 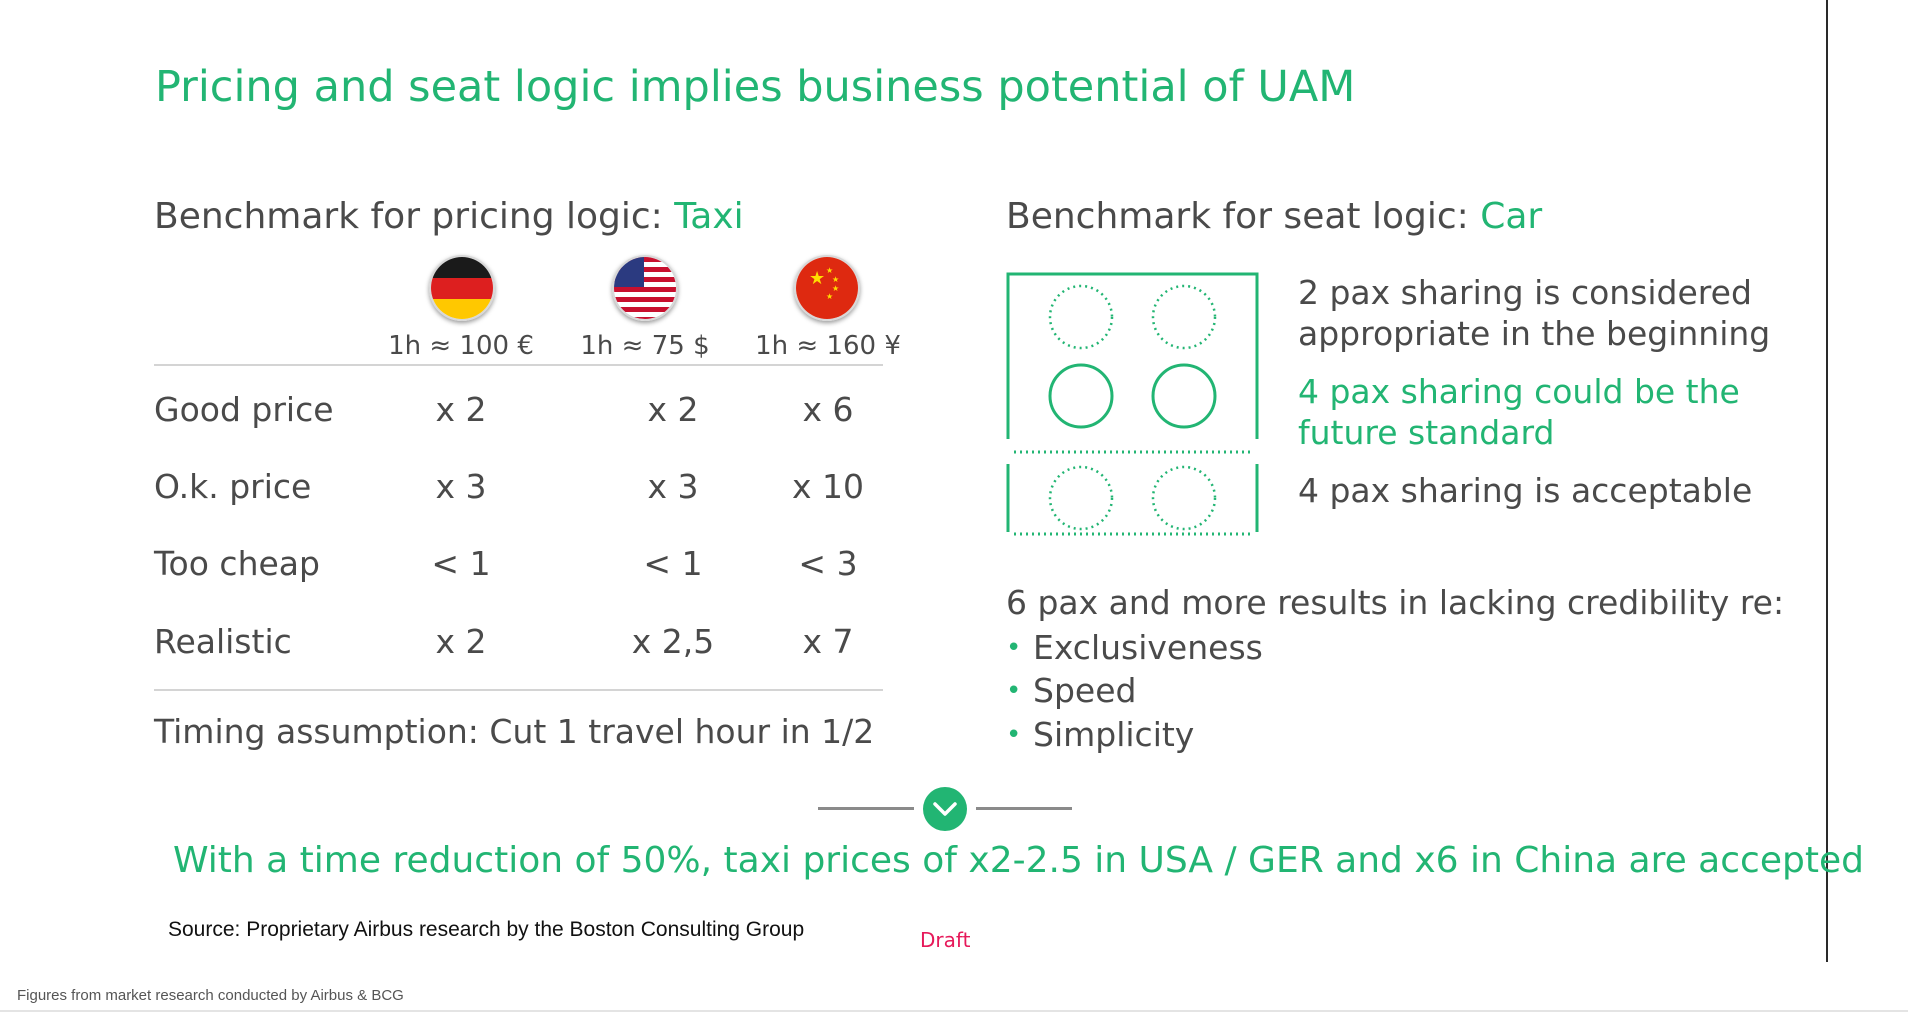 I want to click on bullet-text: Speed, so click(x=1085, y=690).